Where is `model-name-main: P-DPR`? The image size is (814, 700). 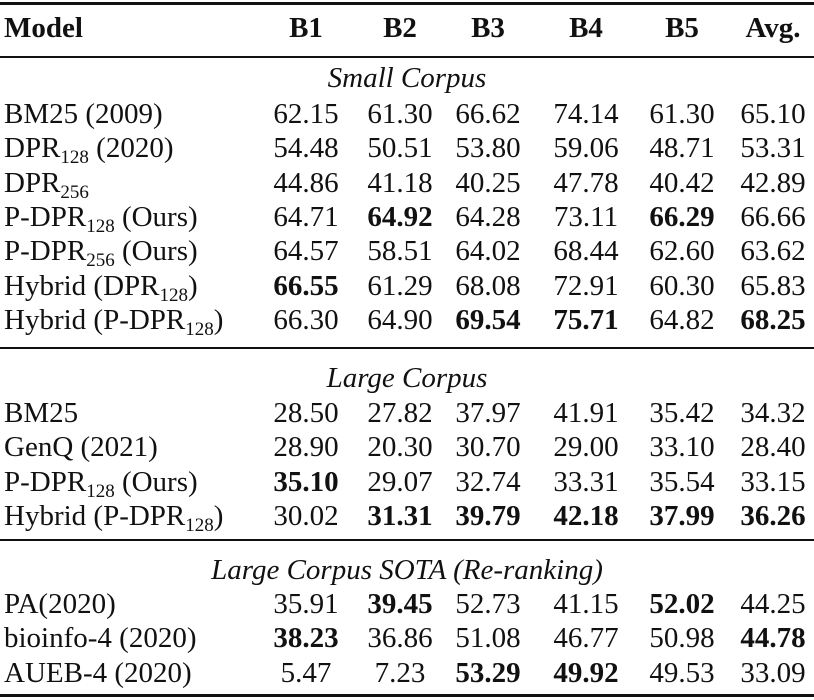
model-name-main: P-DPR is located at coordinates (45, 251).